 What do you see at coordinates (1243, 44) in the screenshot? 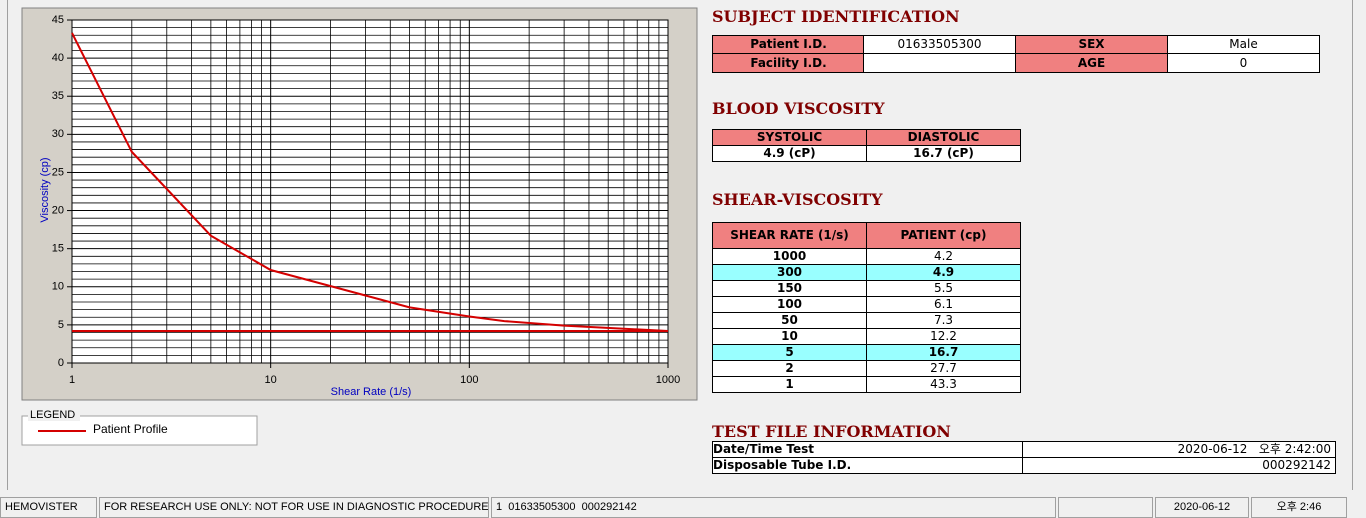
I see `field-value: Male` at bounding box center [1243, 44].